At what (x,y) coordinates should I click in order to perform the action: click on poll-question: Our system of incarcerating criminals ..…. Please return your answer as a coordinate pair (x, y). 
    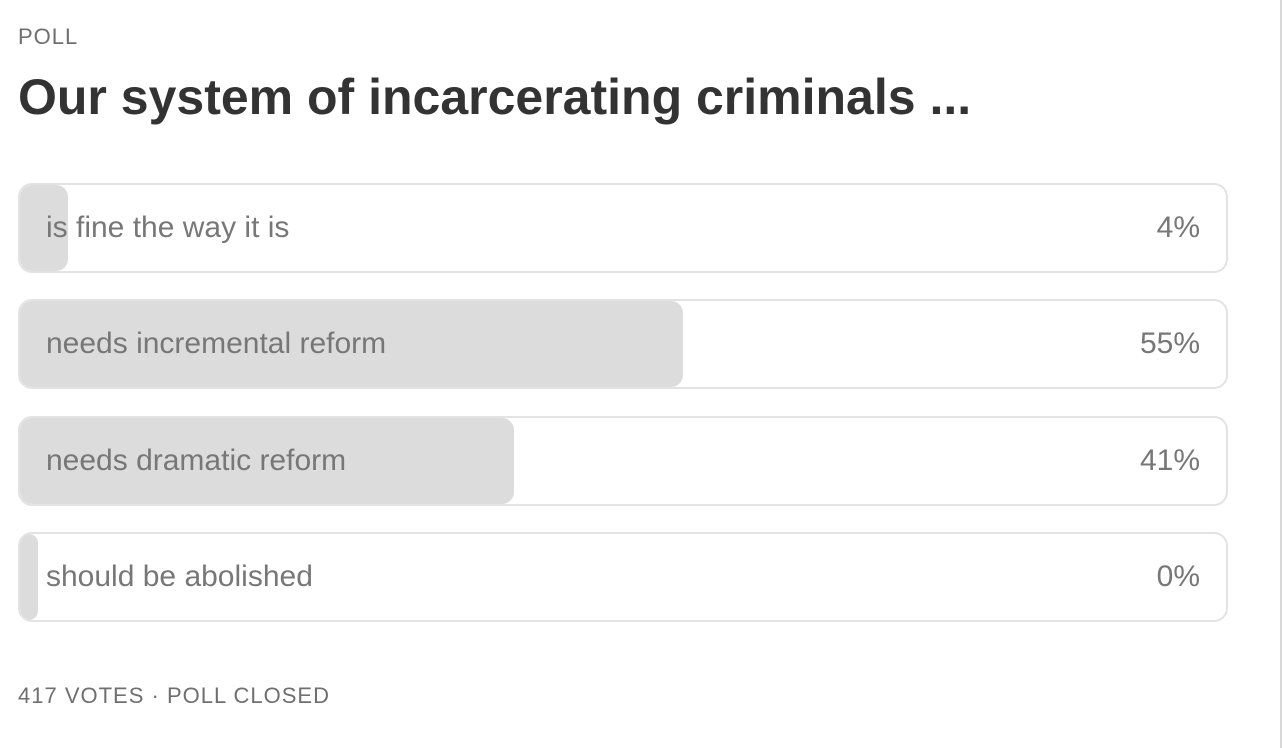
    Looking at the image, I should click on (495, 97).